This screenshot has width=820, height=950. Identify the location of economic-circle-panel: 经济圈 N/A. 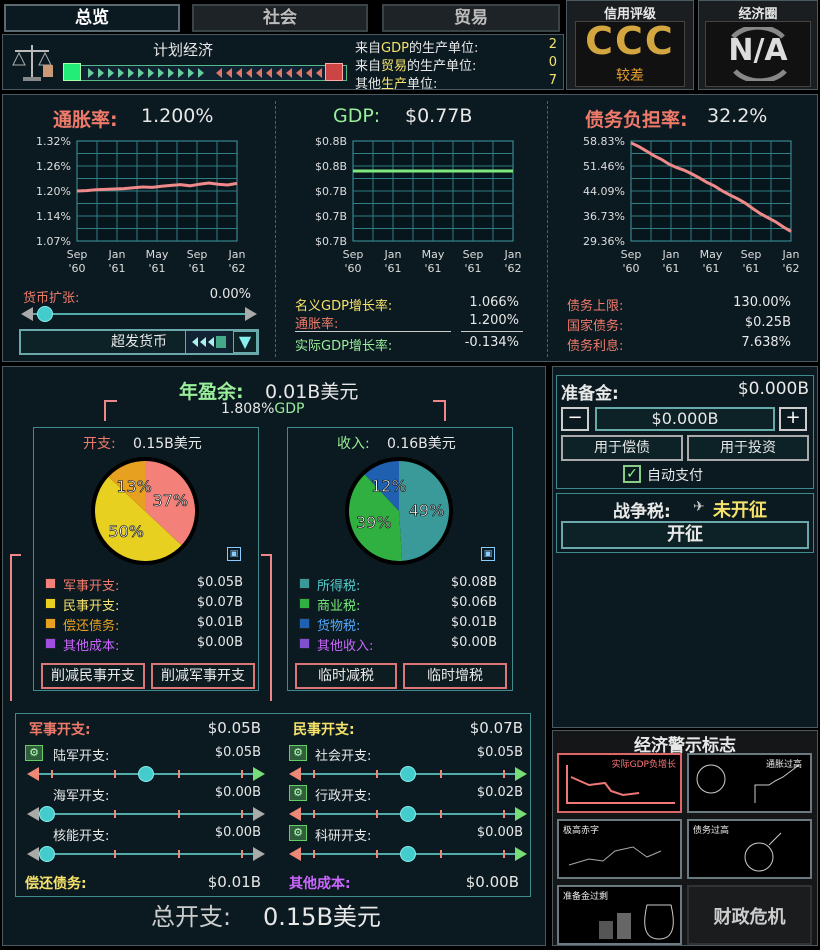
(758, 45).